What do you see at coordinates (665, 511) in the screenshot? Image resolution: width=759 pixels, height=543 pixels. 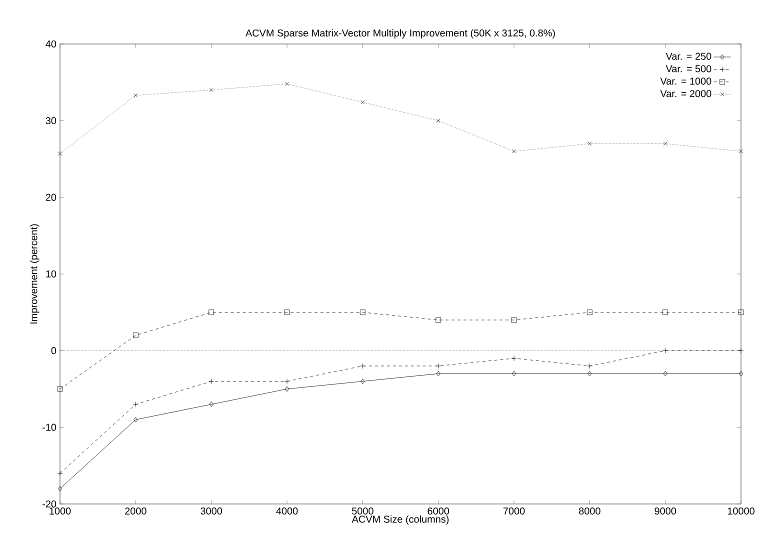 I see `x-tick-label: 9000` at bounding box center [665, 511].